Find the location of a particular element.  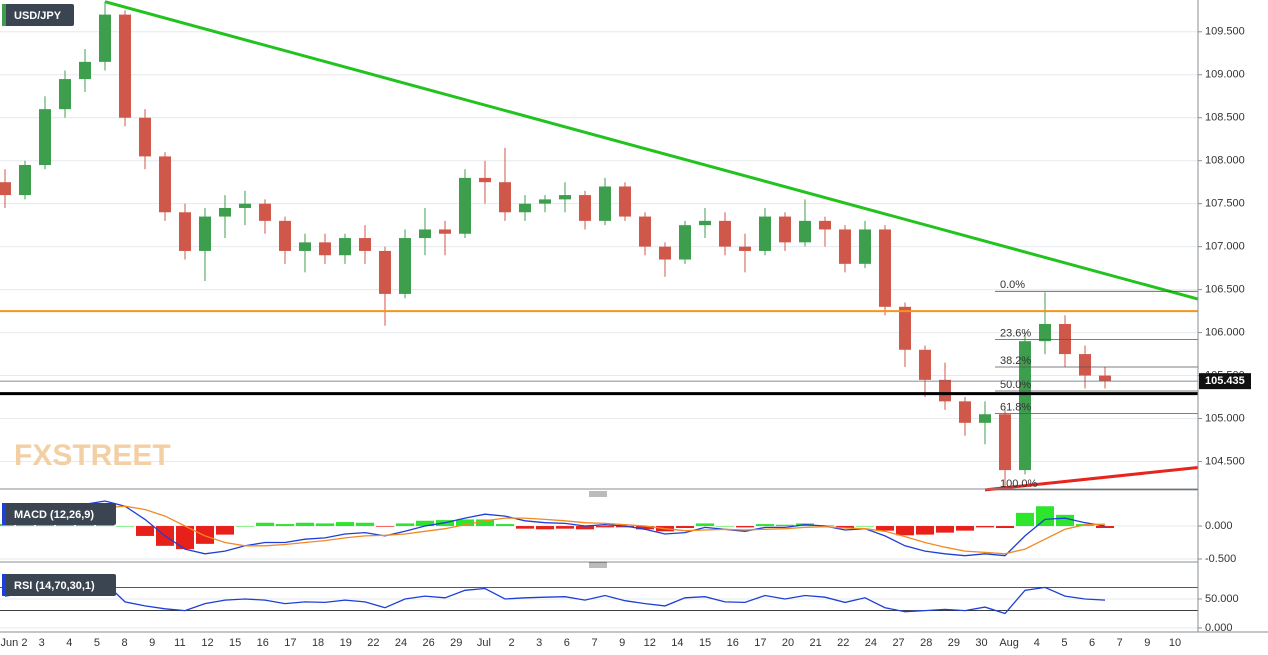

fib-label: 23.6% is located at coordinates (1015, 333).